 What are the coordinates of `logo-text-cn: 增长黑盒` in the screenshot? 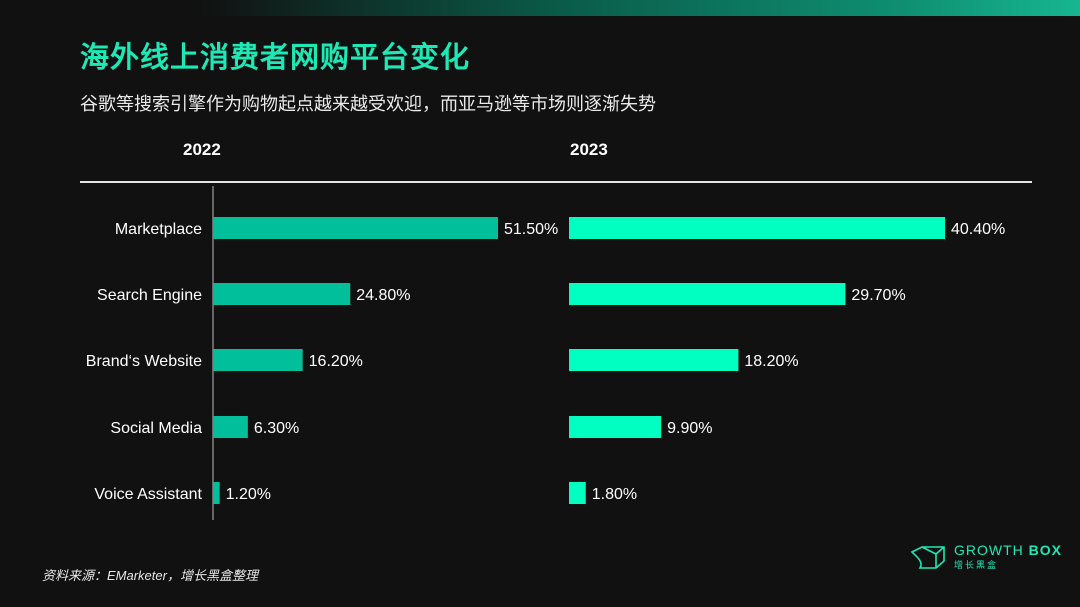 It's located at (976, 565).